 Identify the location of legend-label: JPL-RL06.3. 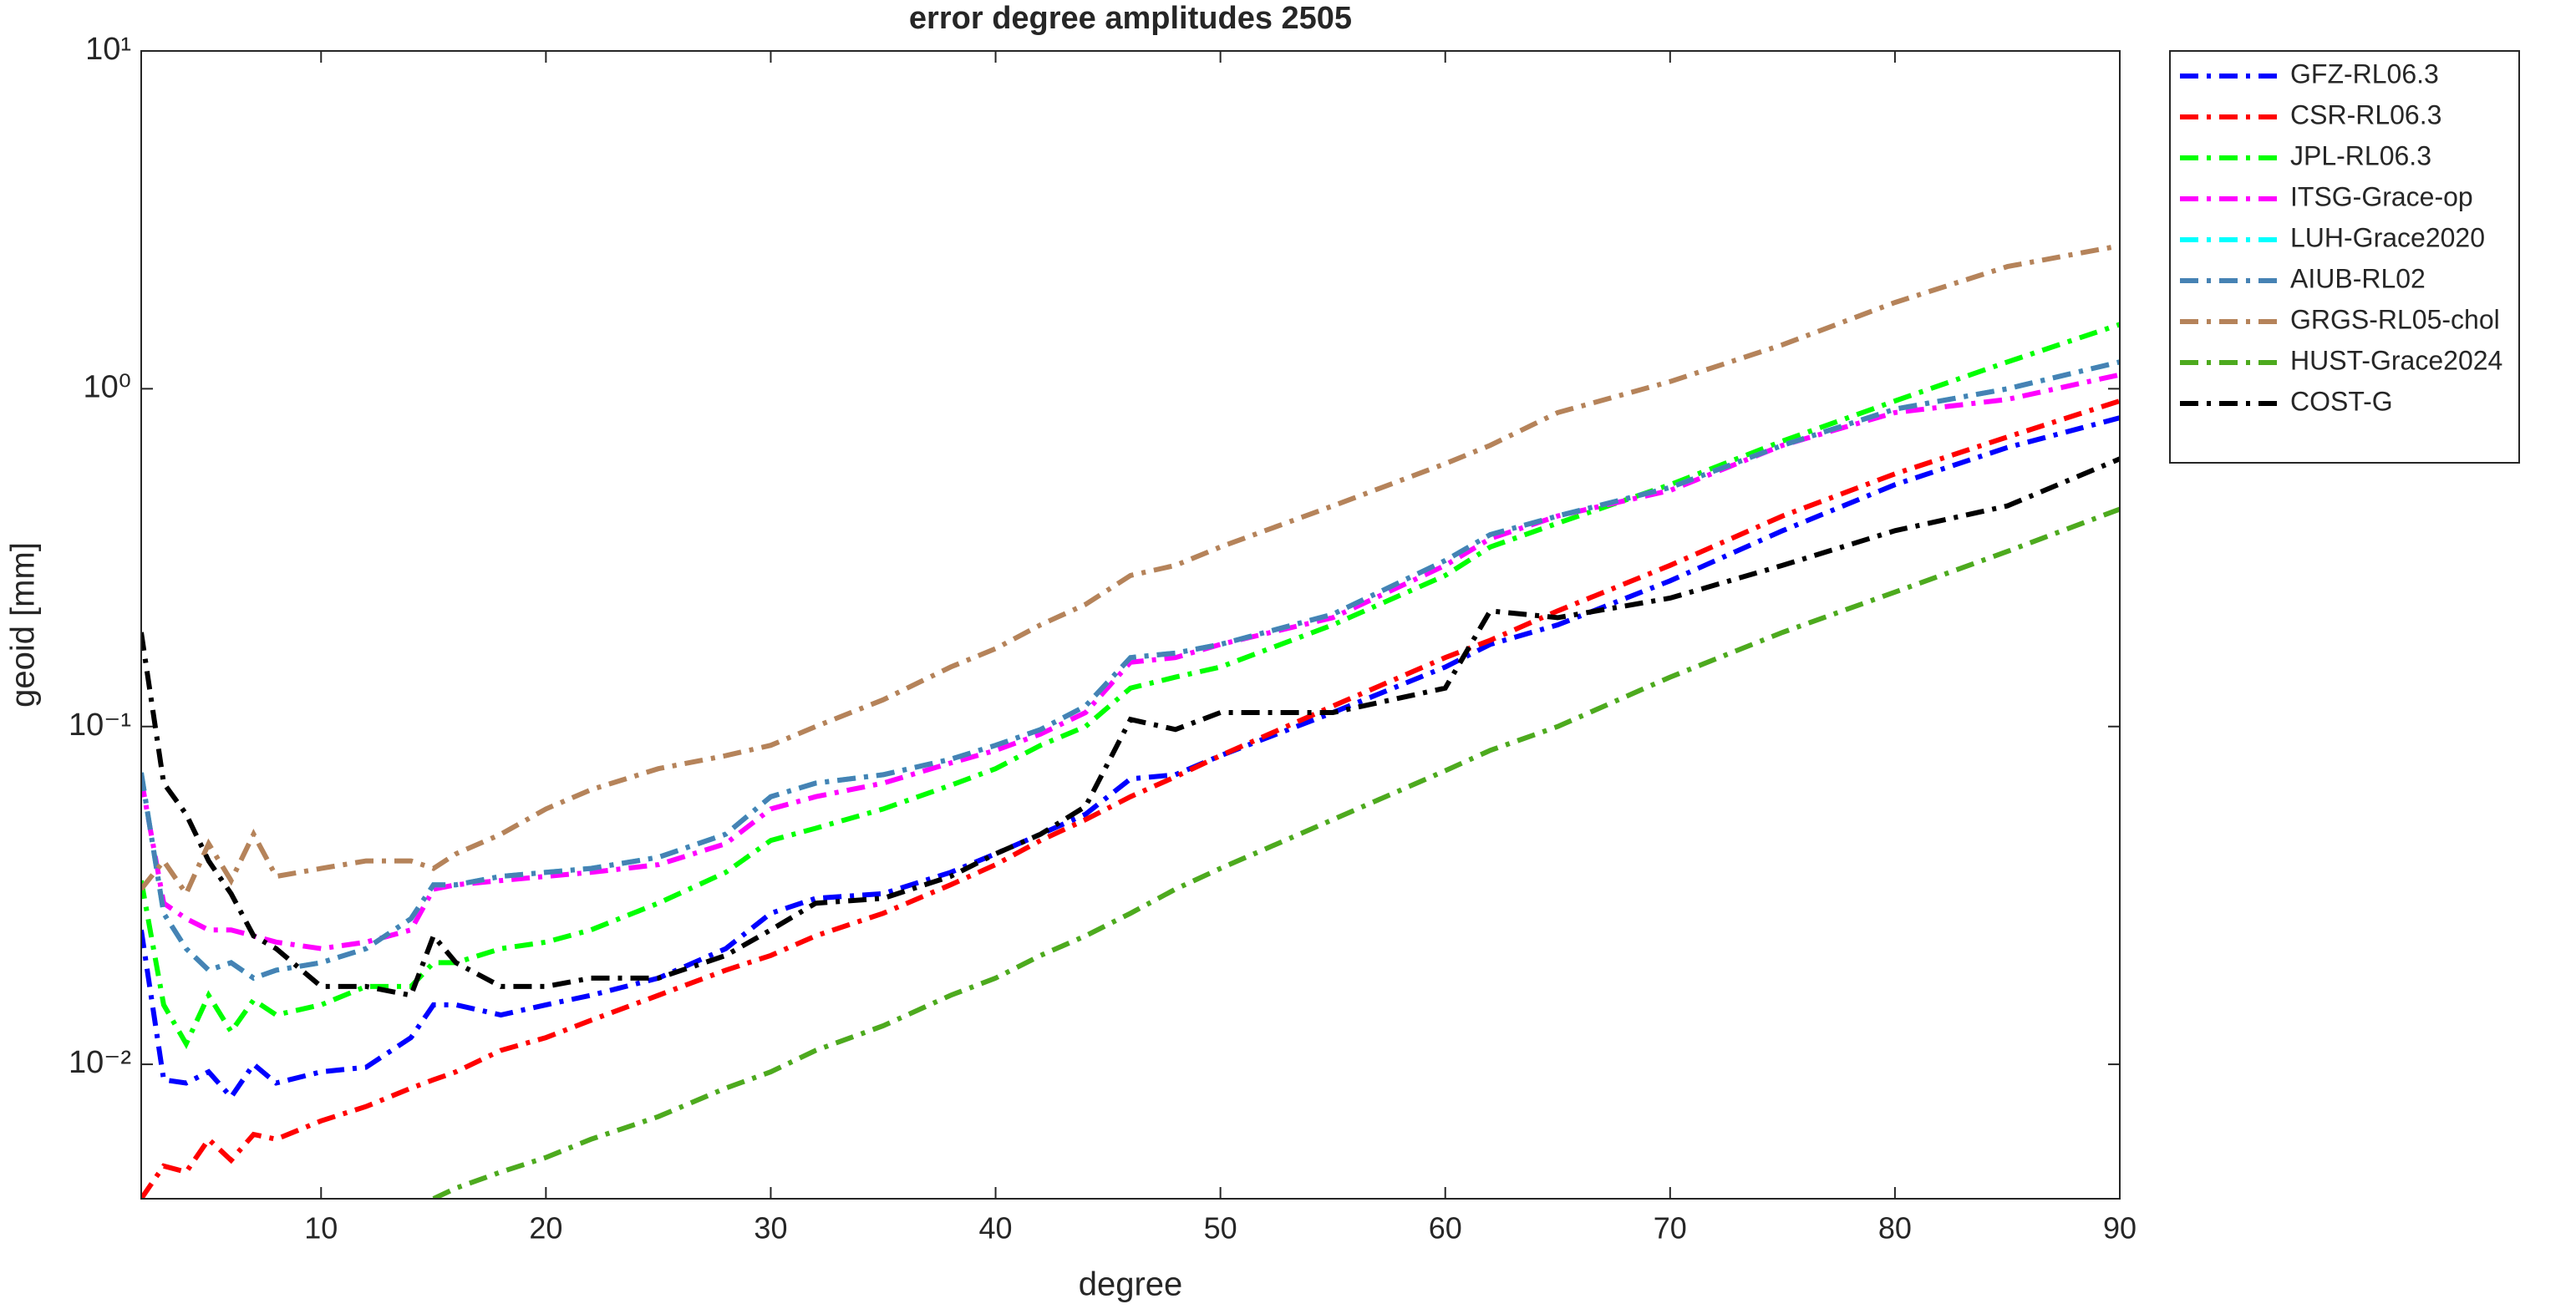
(2360, 155).